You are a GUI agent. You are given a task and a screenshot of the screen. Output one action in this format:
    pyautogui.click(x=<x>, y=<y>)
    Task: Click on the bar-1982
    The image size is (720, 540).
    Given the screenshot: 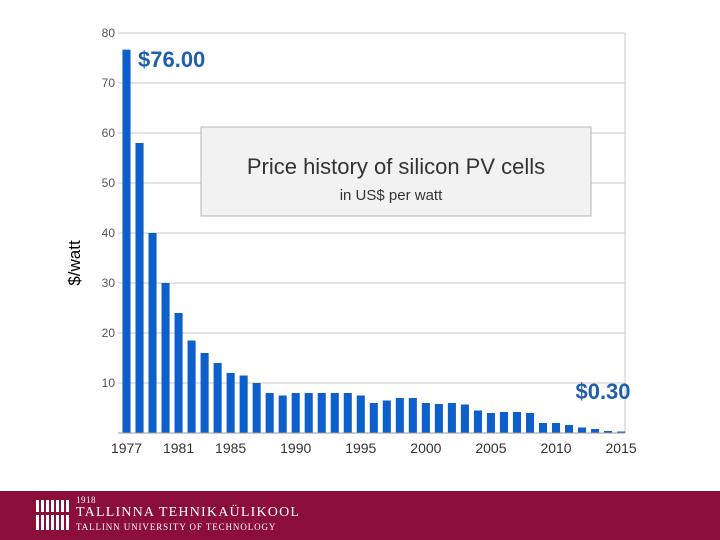 What is the action you would take?
    pyautogui.click(x=191, y=386)
    